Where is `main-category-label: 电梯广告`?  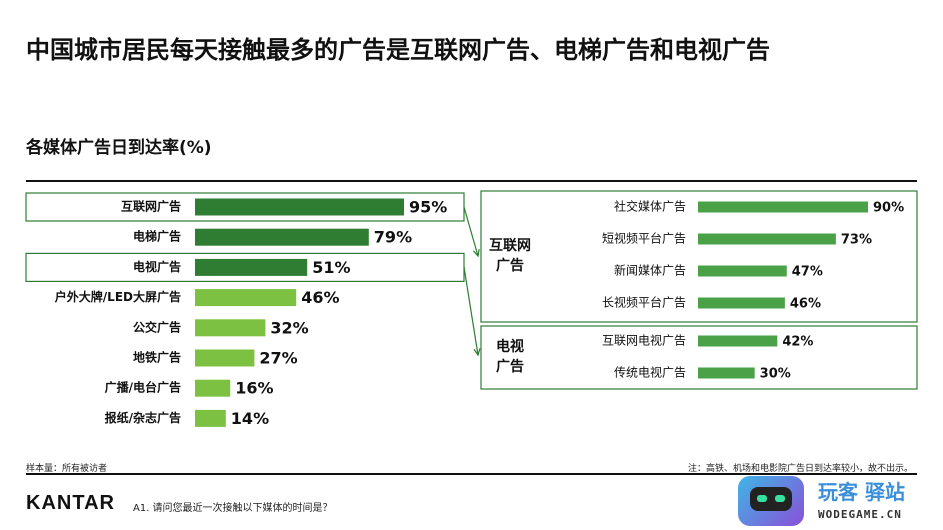 main-category-label: 电梯广告 is located at coordinates (157, 236).